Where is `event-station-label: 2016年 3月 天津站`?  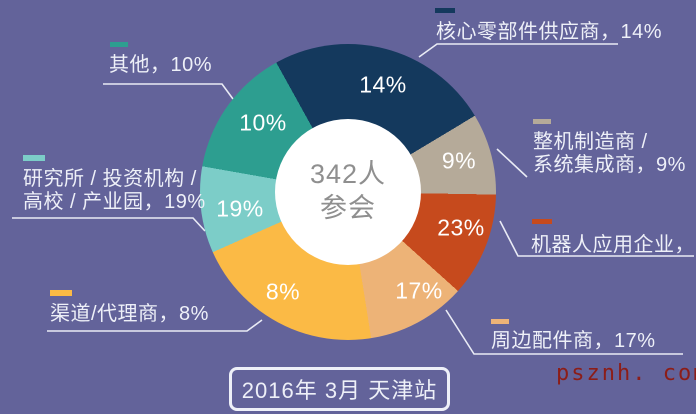 event-station-label: 2016年 3月 天津站 is located at coordinates (339, 390).